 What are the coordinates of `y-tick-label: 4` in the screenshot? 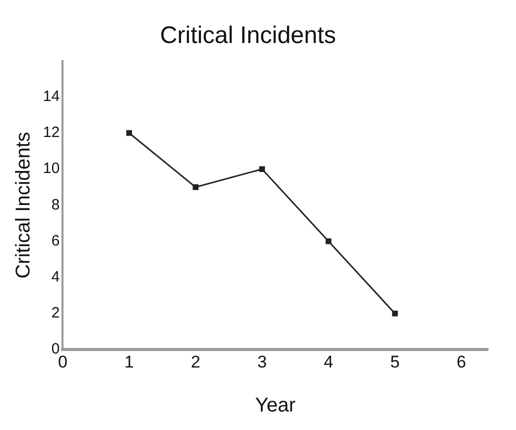 It's located at (55, 277).